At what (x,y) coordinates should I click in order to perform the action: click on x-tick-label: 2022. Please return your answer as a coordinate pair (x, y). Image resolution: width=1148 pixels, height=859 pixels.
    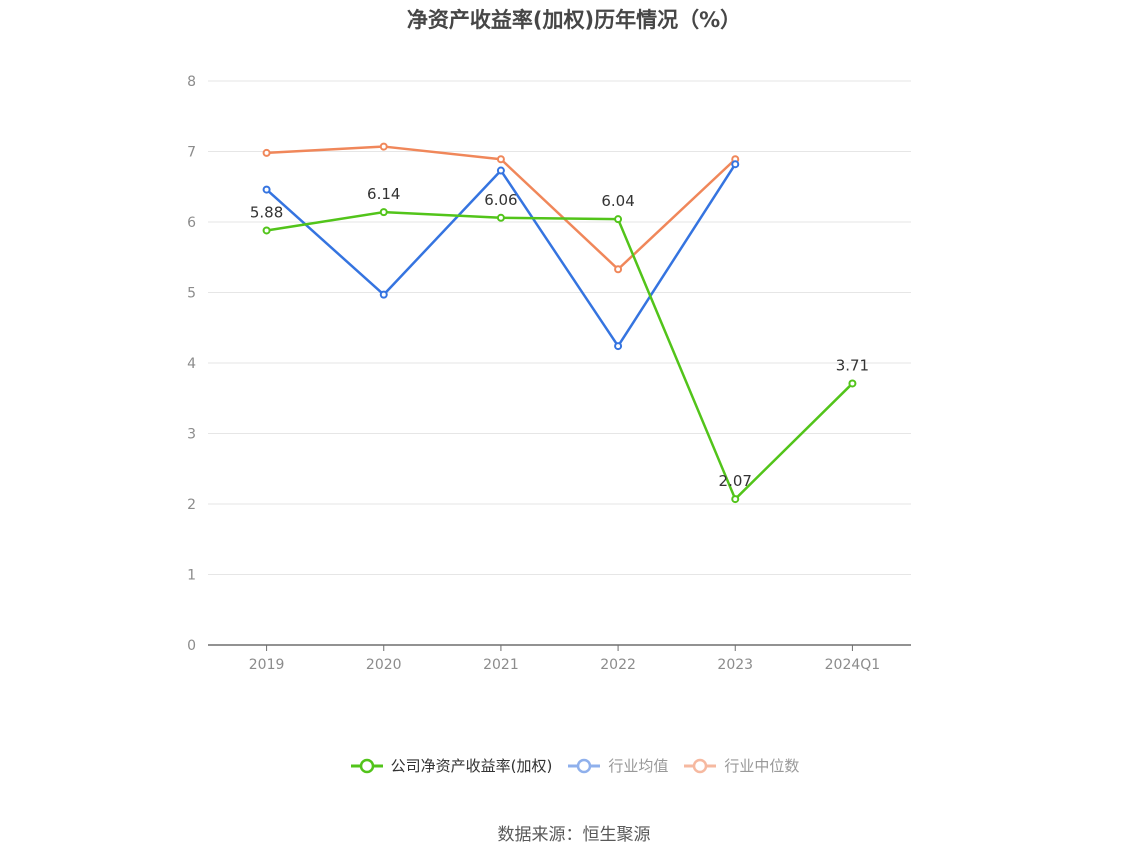
    Looking at the image, I should click on (618, 665).